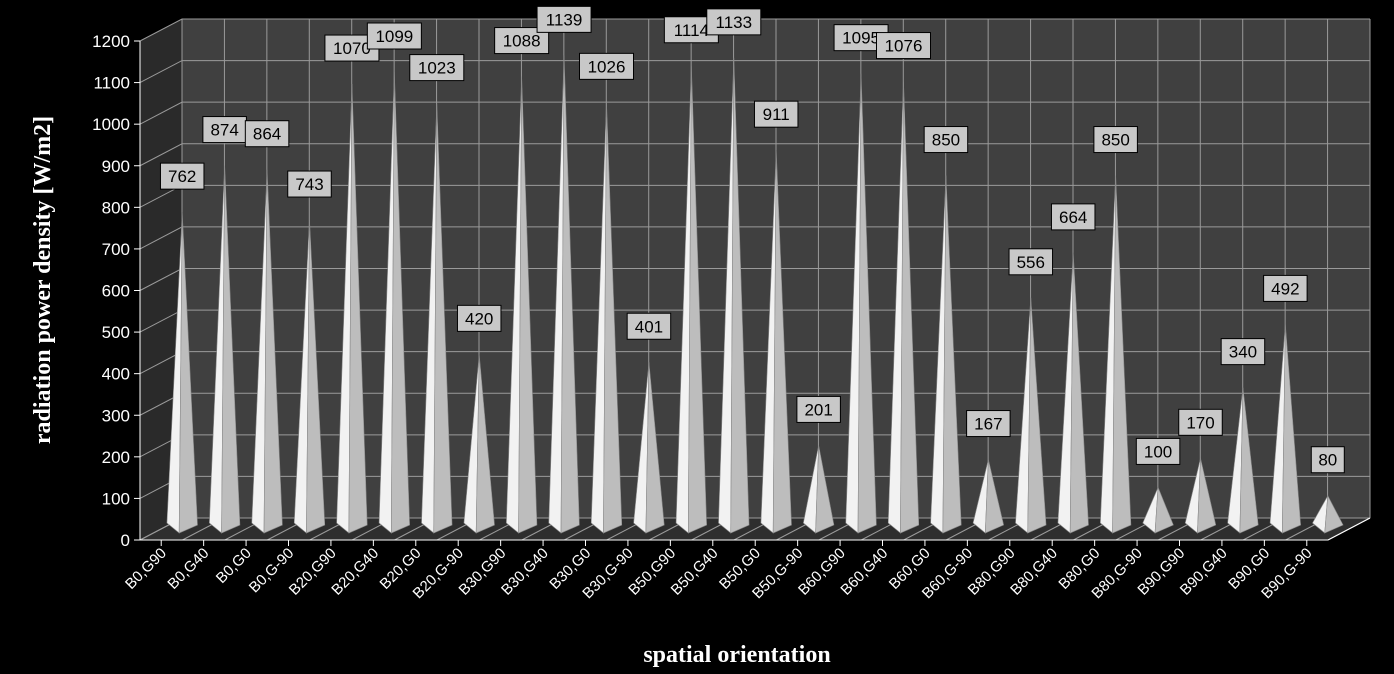 The width and height of the screenshot is (1394, 674). What do you see at coordinates (861, 38) in the screenshot?
I see `svg-text: 1095` at bounding box center [861, 38].